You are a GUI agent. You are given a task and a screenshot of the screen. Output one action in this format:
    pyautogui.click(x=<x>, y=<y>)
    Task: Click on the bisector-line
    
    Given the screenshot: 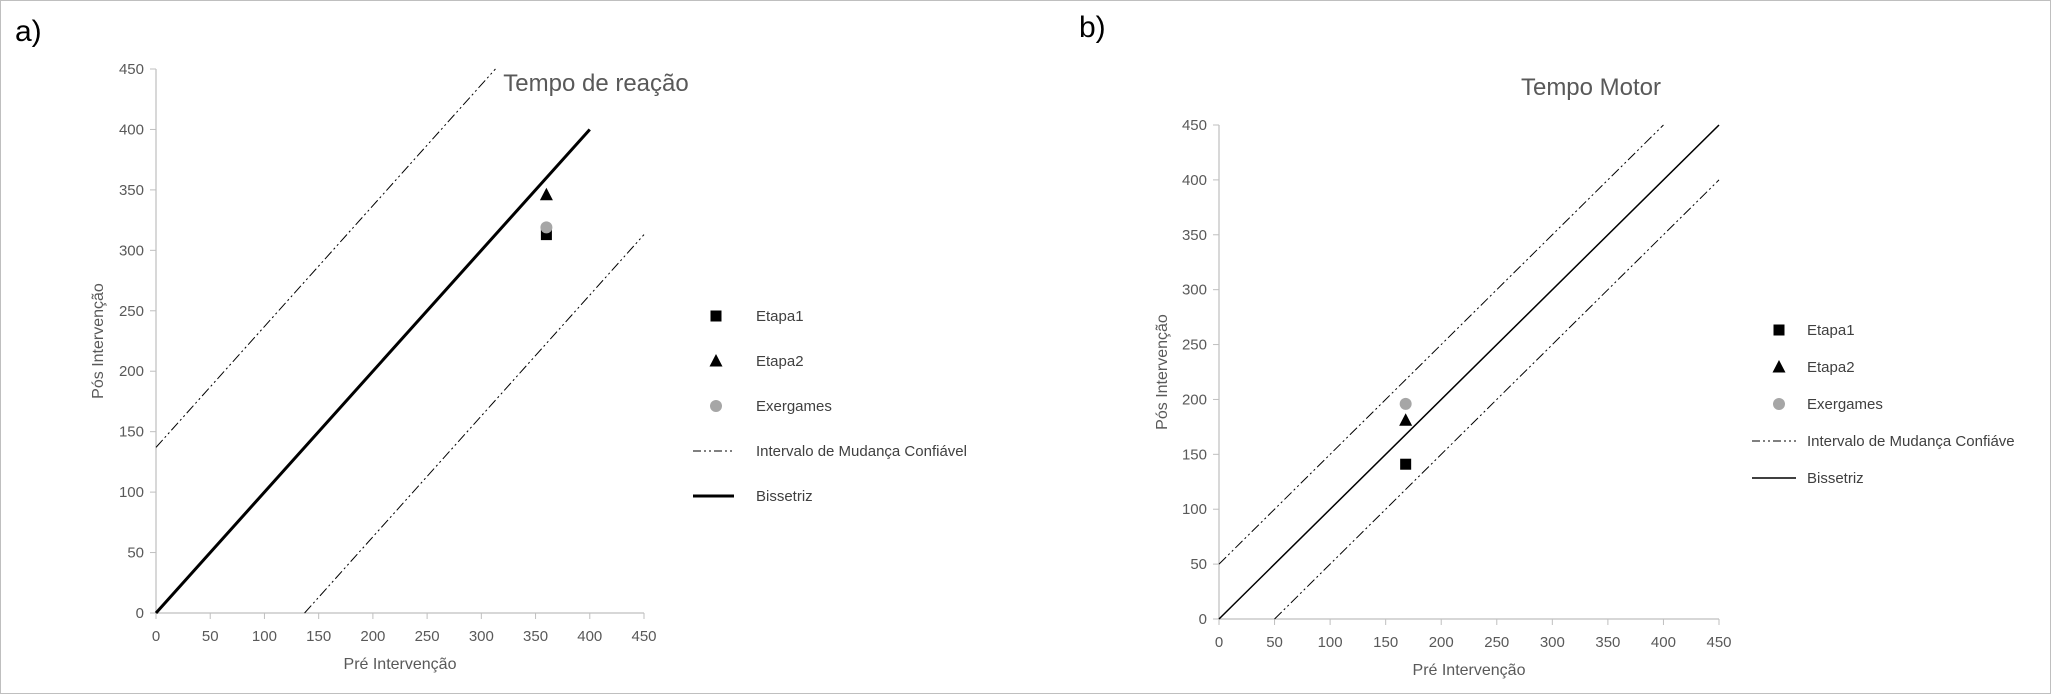 What is the action you would take?
    pyautogui.click(x=372, y=371)
    